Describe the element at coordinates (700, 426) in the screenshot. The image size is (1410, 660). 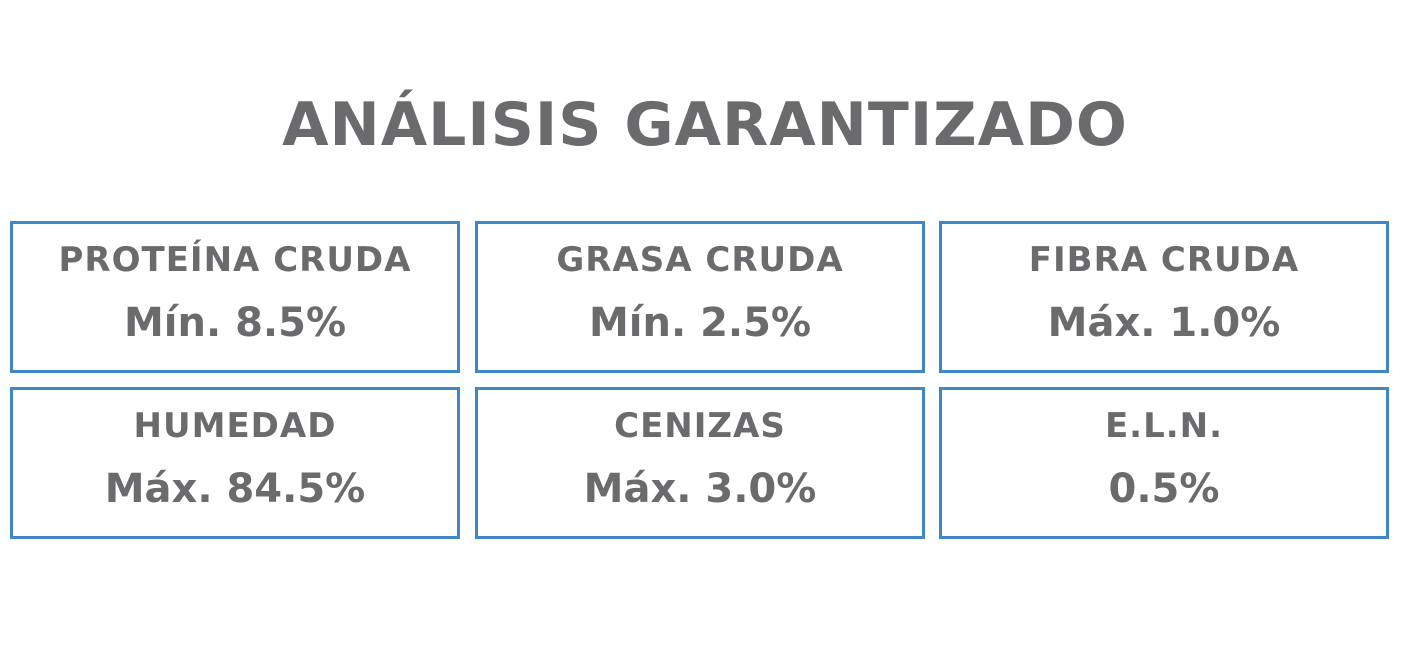
I see `cell-label: CENIZAS` at that location.